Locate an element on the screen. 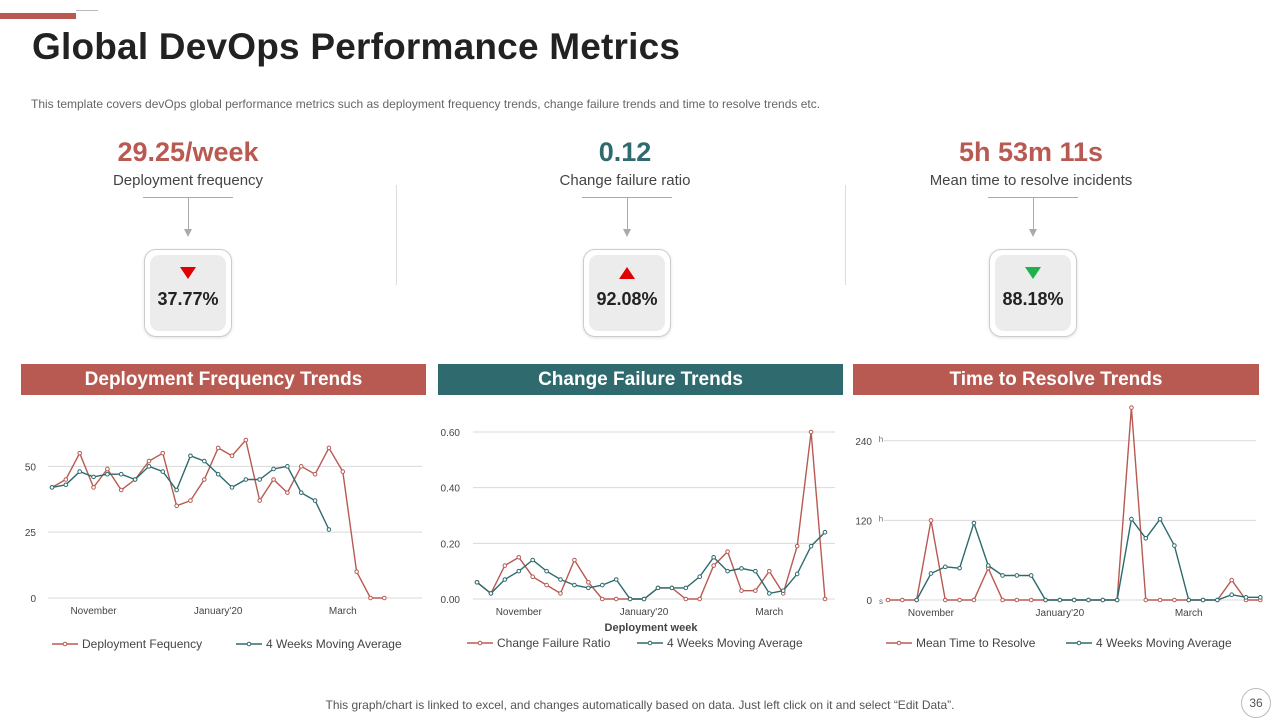  kpi-deployment-arrow-icon is located at coordinates (188, 233).